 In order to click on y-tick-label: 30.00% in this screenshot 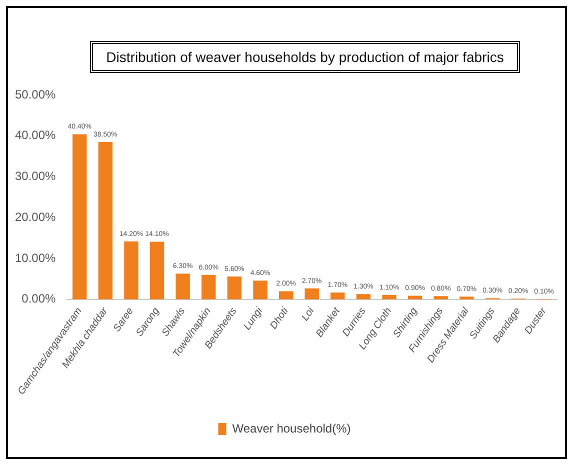, I will do `click(35, 176)`.